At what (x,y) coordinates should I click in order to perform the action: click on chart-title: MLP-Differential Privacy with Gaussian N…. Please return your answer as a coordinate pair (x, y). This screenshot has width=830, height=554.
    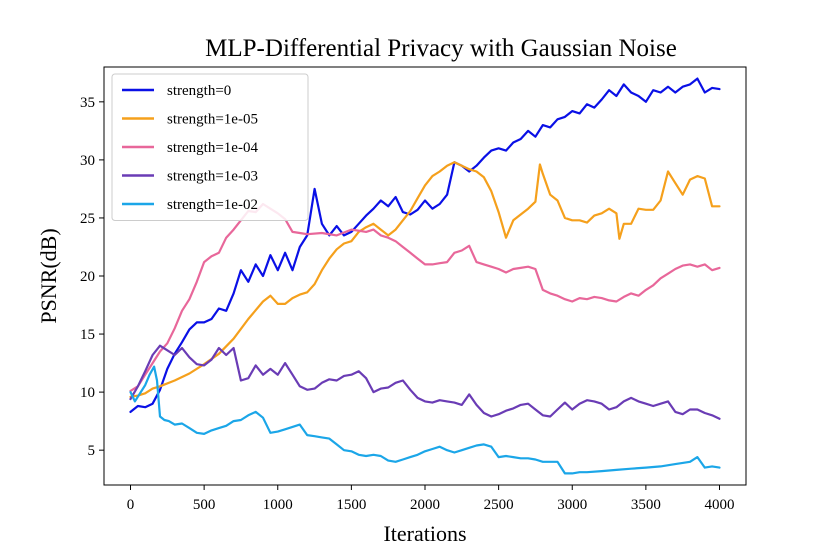
    Looking at the image, I should click on (441, 48).